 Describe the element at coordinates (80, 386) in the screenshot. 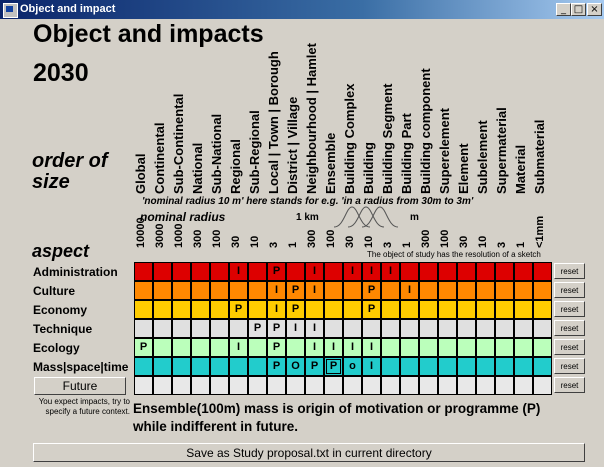

I see `future-button: Future` at that location.